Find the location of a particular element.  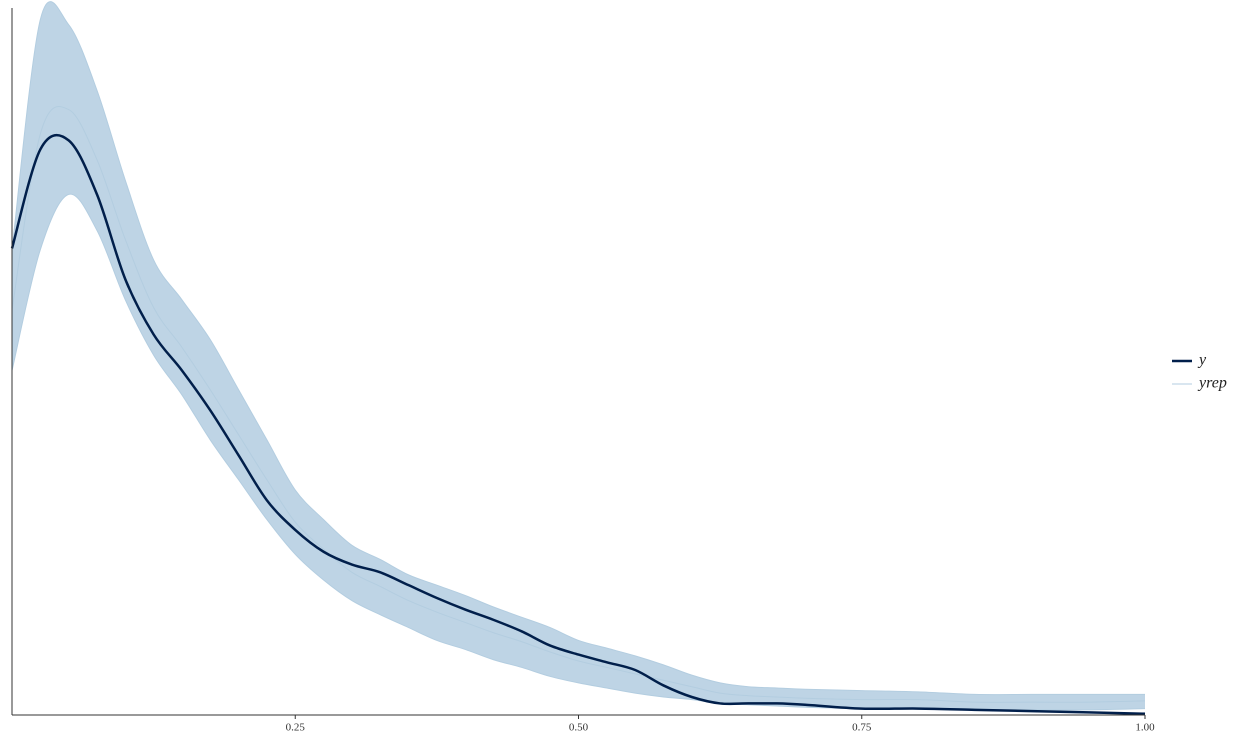

legend-label: yrep is located at coordinates (1212, 383).